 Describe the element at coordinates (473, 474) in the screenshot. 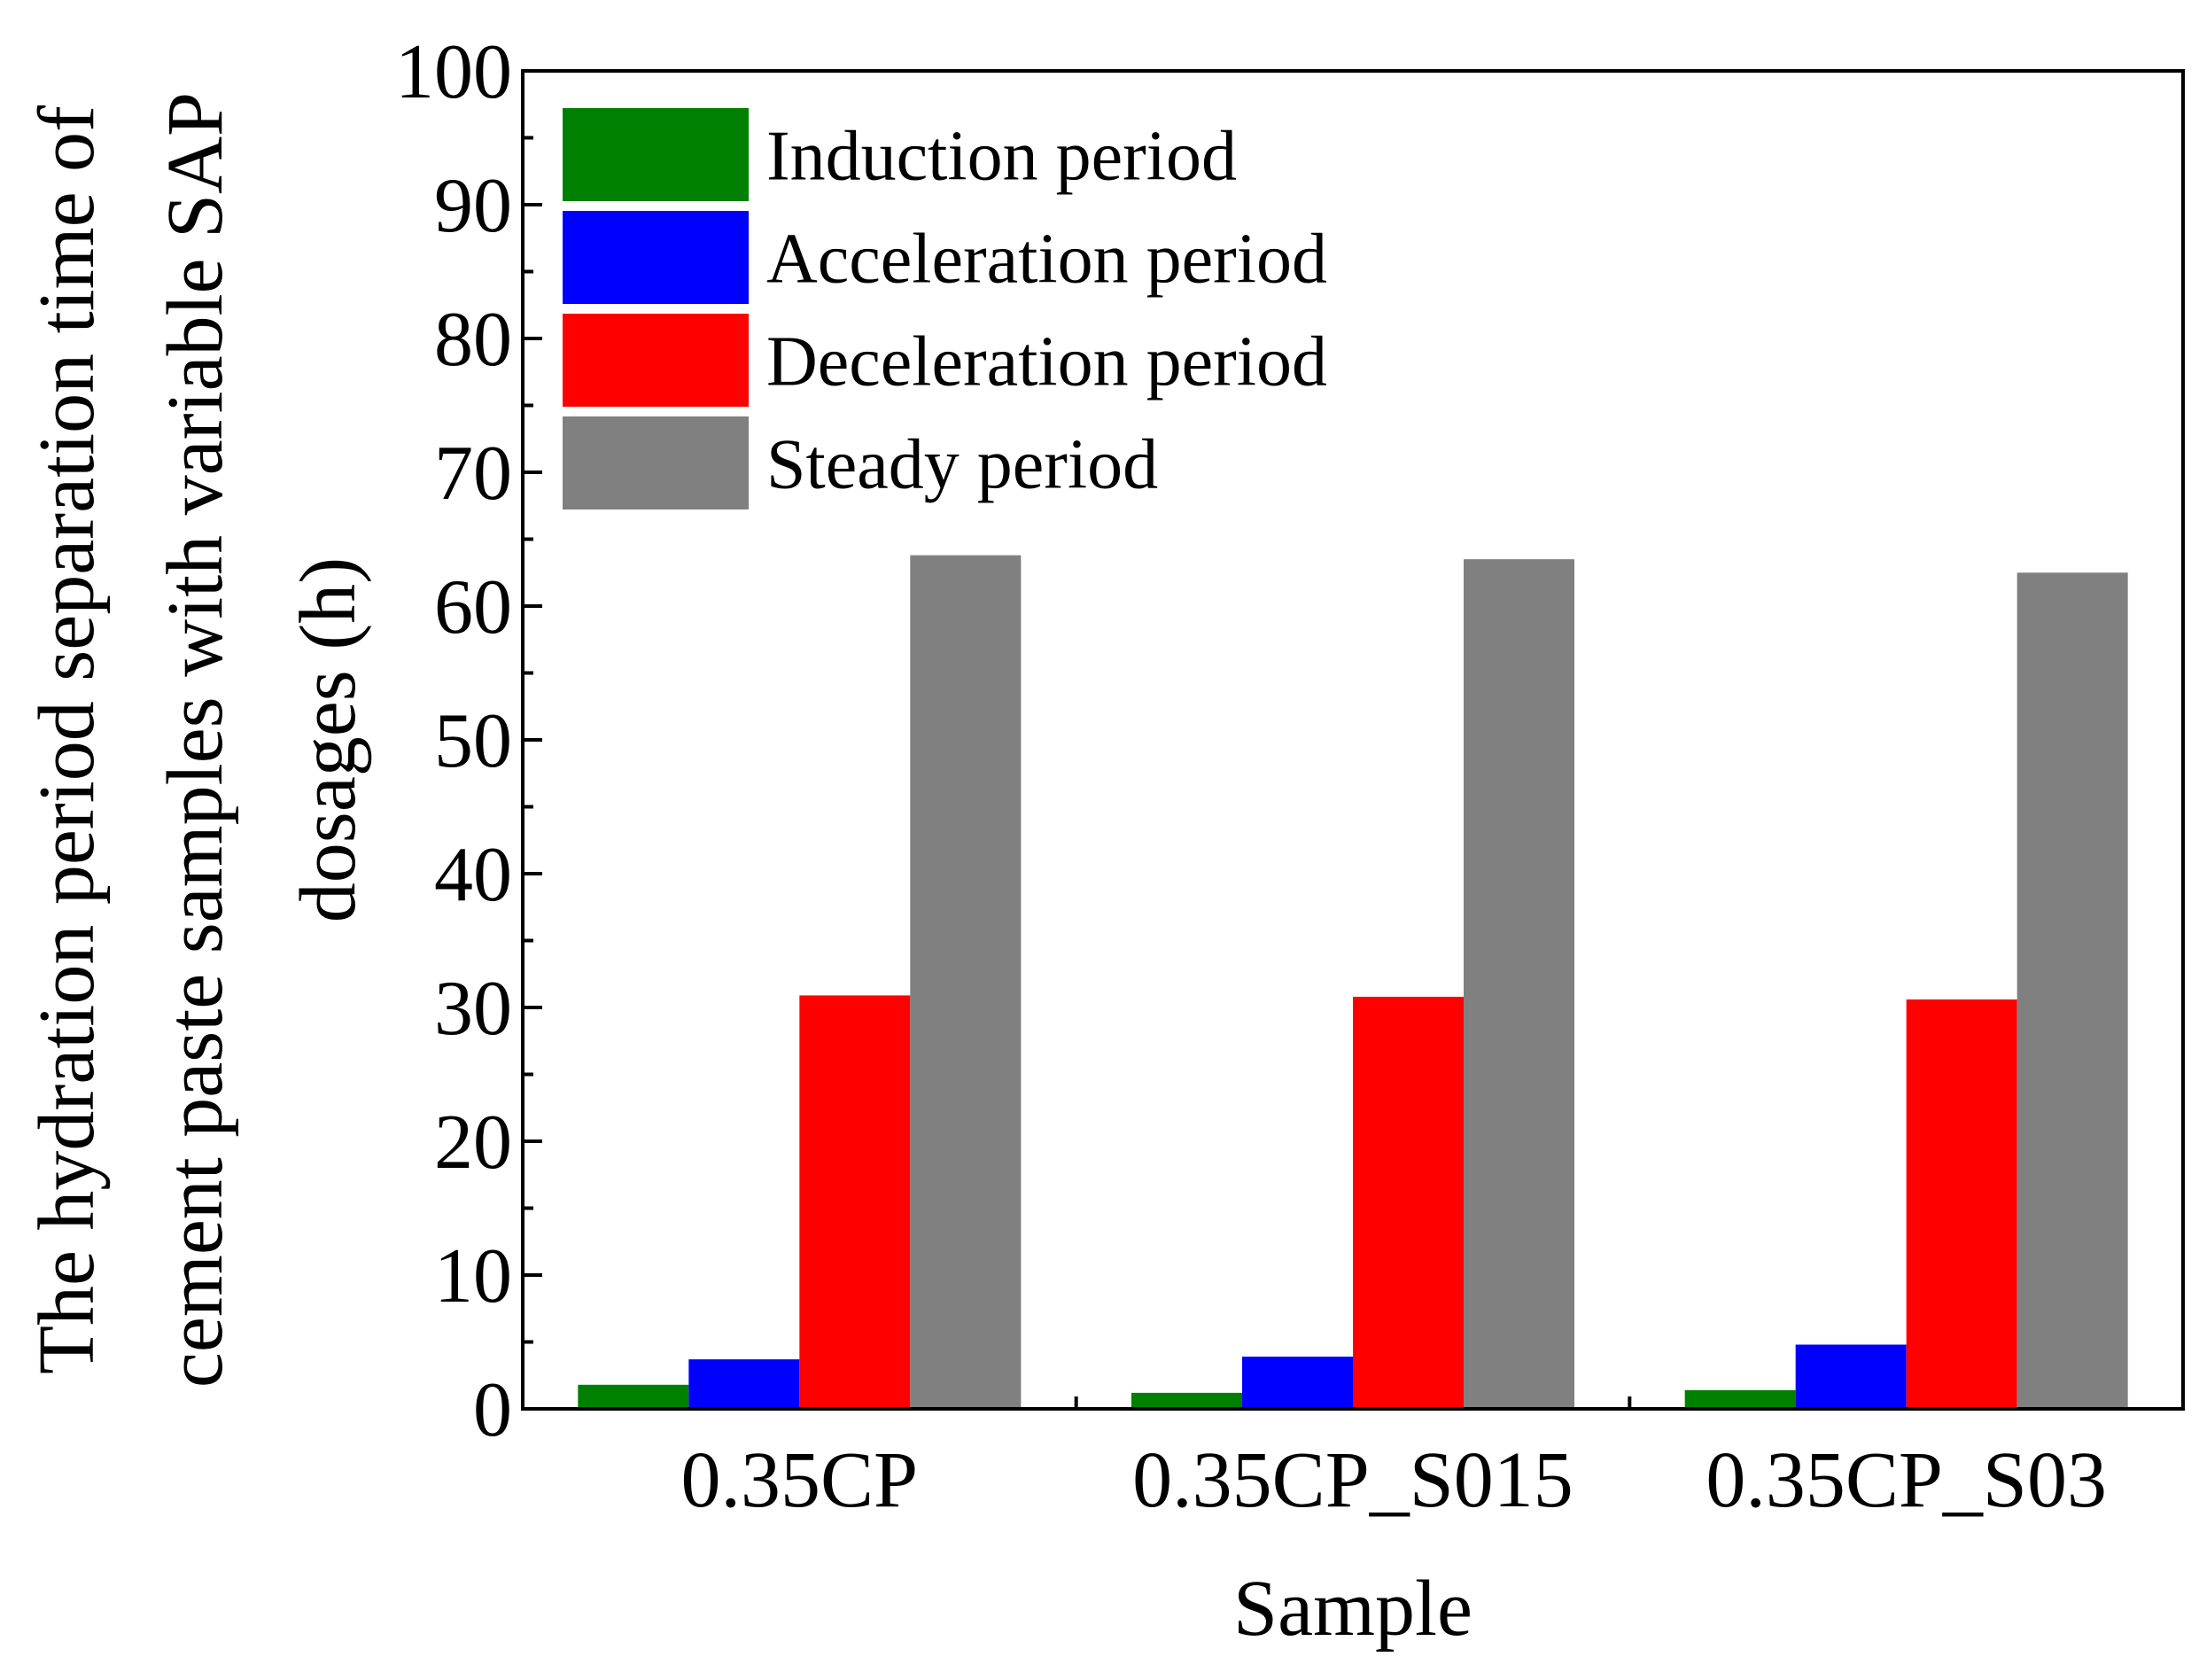

I see `y-tick-label-70: 70` at that location.